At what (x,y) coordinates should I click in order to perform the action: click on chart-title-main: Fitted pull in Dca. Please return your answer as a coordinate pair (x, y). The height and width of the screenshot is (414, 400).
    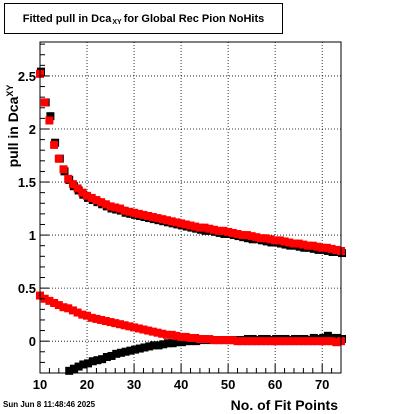
    Looking at the image, I should click on (67, 18).